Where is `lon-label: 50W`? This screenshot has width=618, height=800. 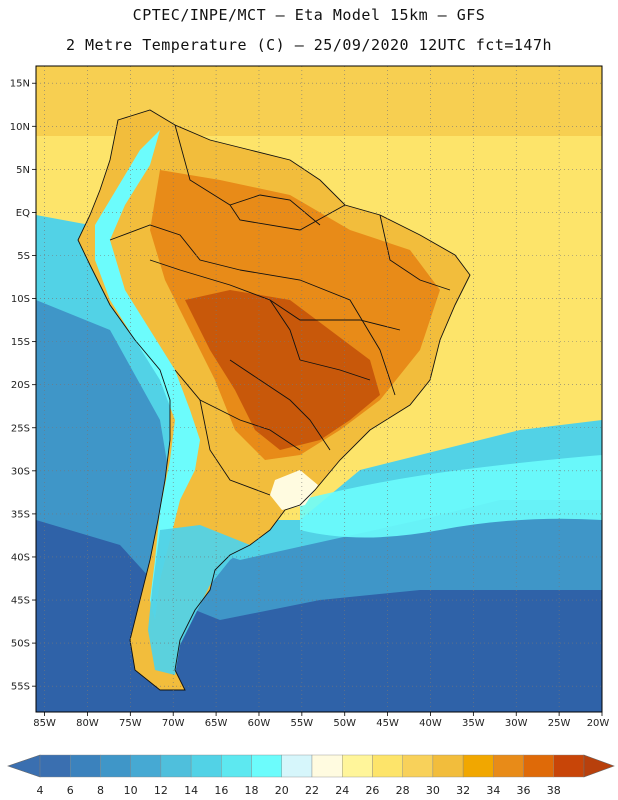
lon-label: 50W is located at coordinates (344, 723).